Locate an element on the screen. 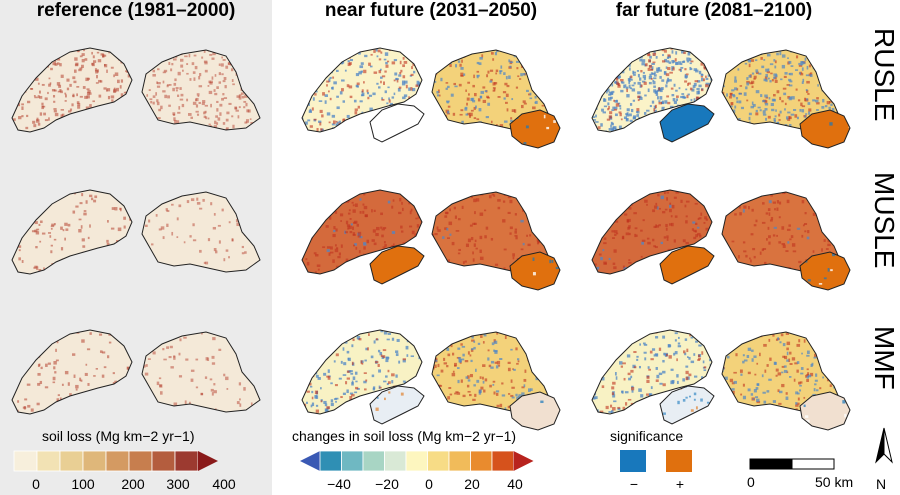 This screenshot has height=495, width=900. significance-neg-label: − is located at coordinates (634, 484).